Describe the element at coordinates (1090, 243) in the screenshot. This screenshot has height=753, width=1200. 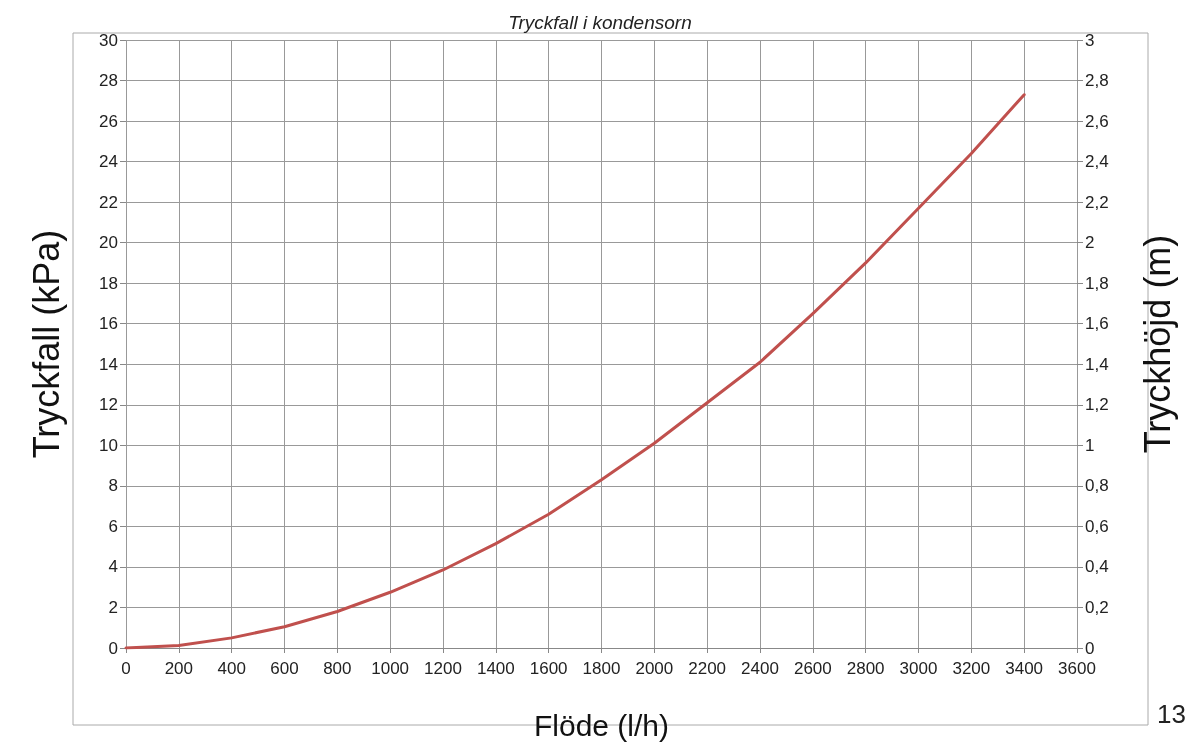
I see `y2-tick-label: 2` at that location.